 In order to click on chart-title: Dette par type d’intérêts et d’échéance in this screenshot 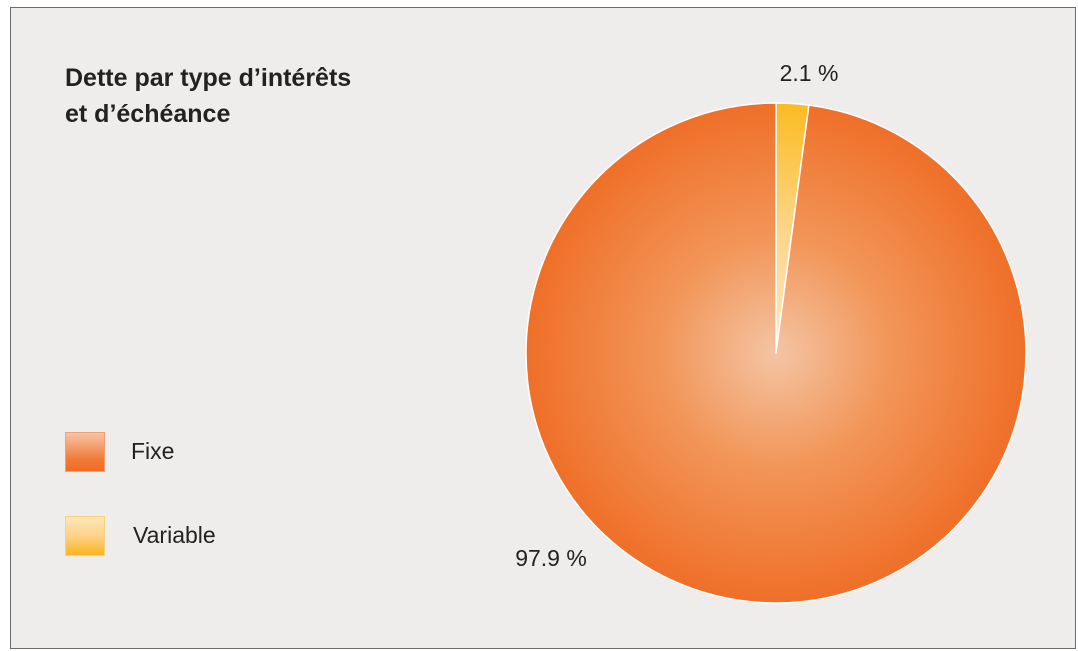, I will do `click(208, 96)`.